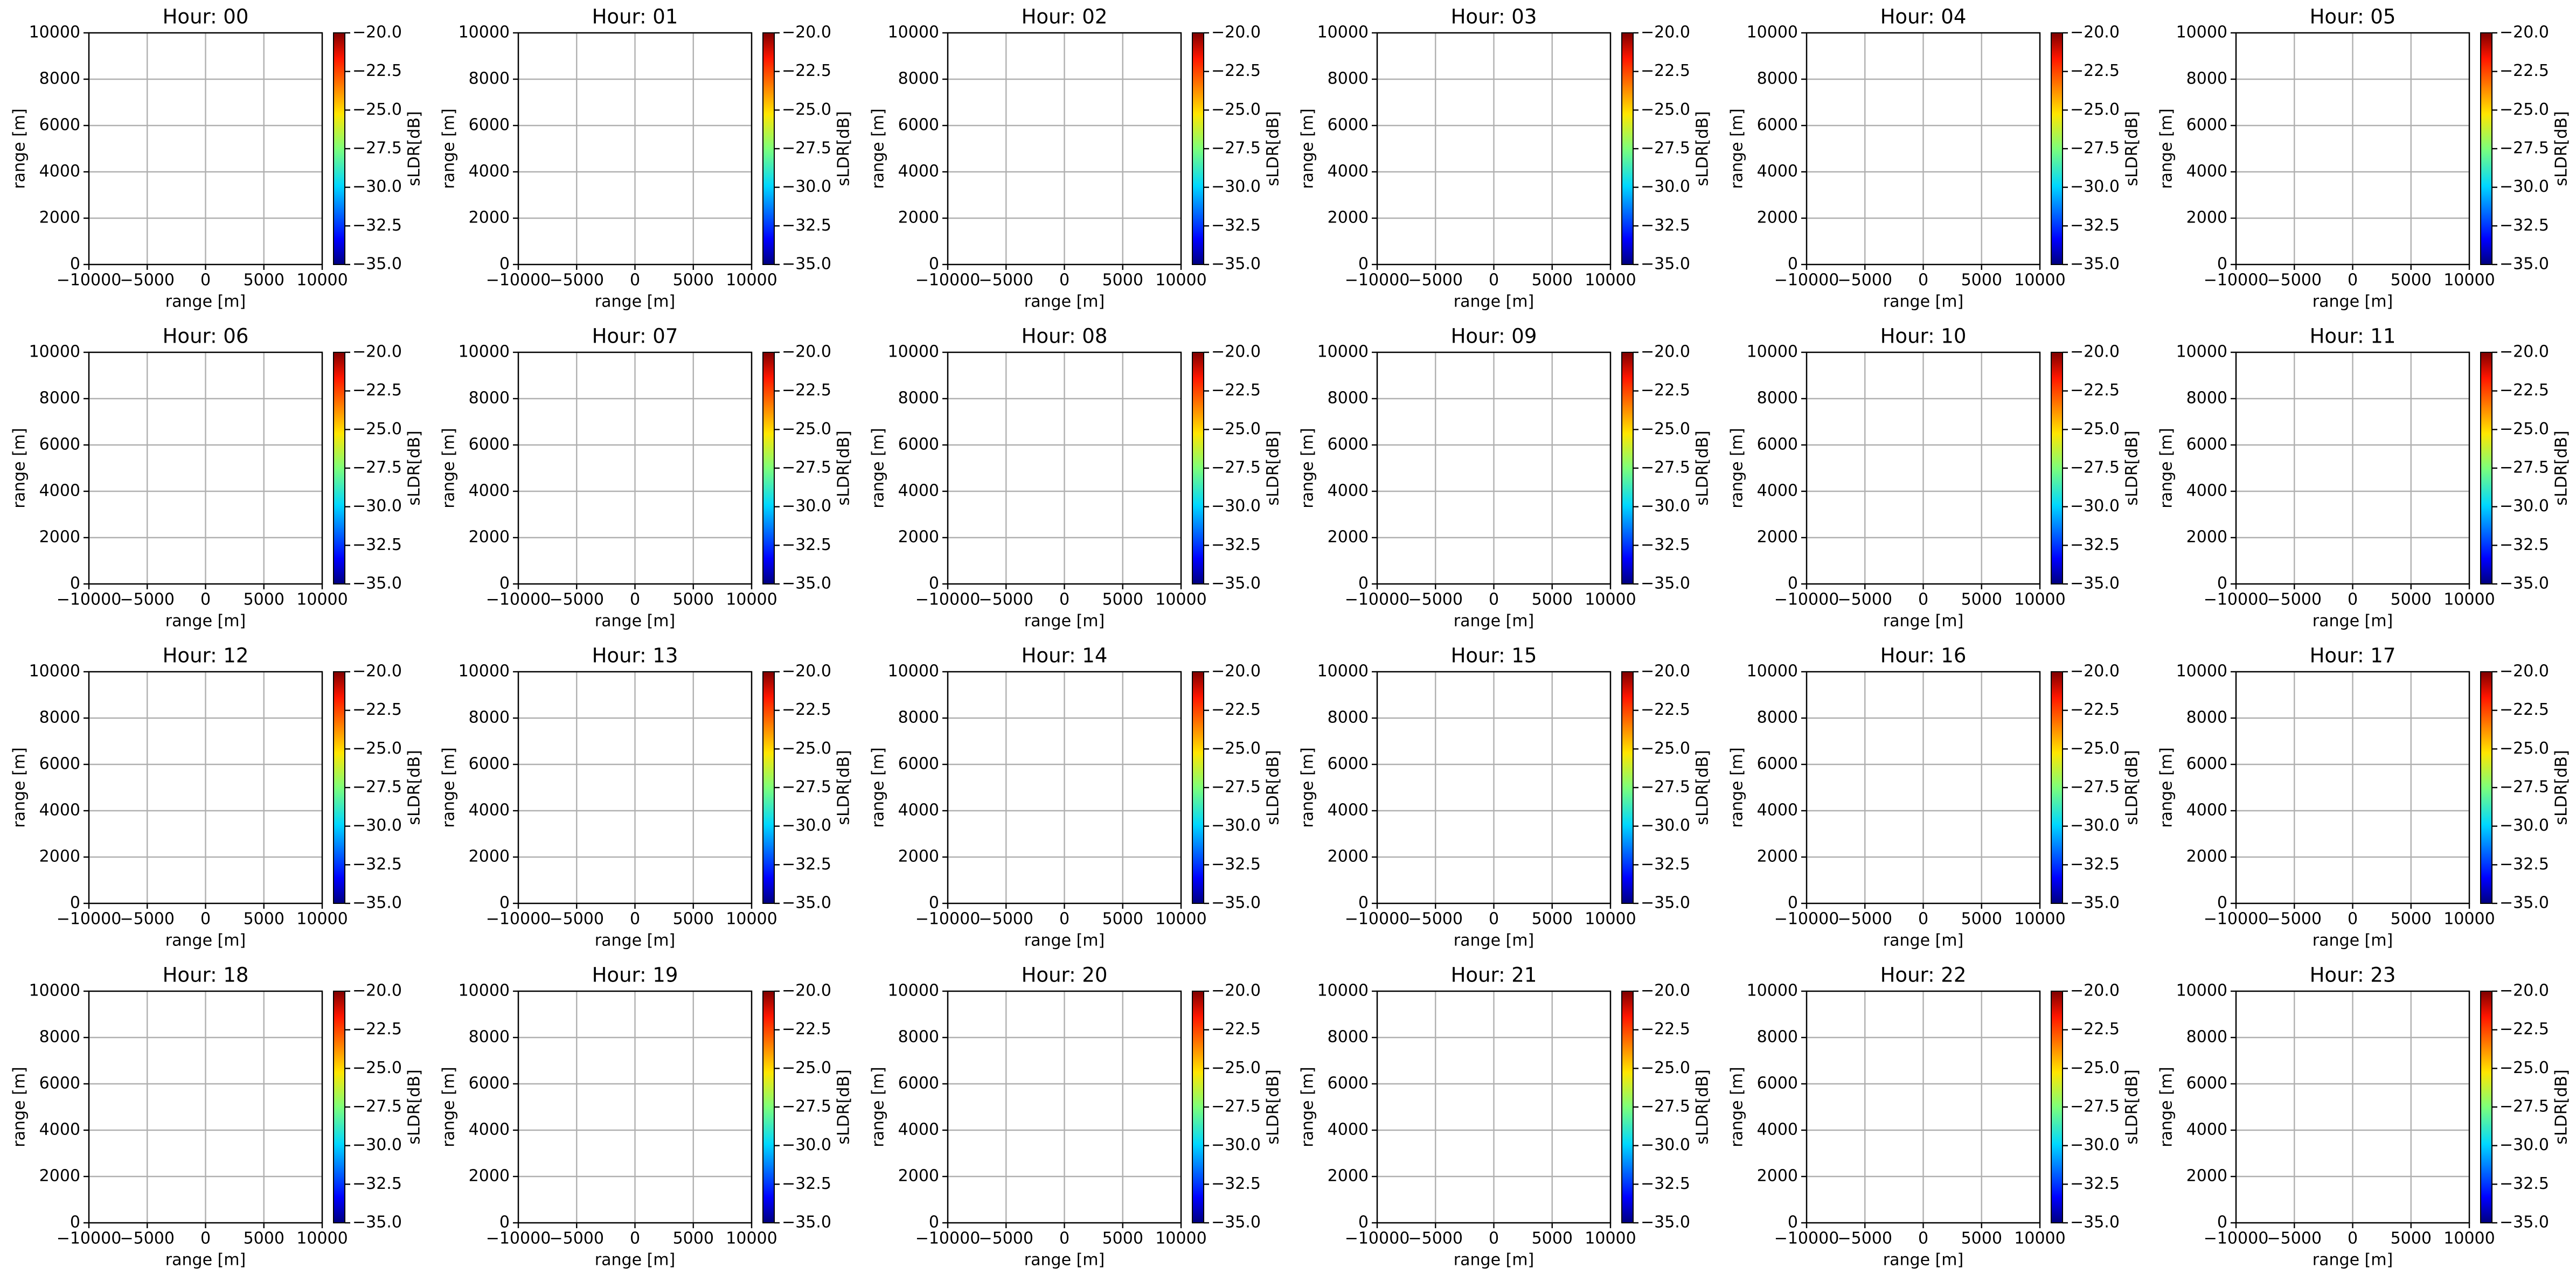 Image resolution: width=2576 pixels, height=1281 pixels. I want to click on y-tick-label: 2000, so click(59, 537).